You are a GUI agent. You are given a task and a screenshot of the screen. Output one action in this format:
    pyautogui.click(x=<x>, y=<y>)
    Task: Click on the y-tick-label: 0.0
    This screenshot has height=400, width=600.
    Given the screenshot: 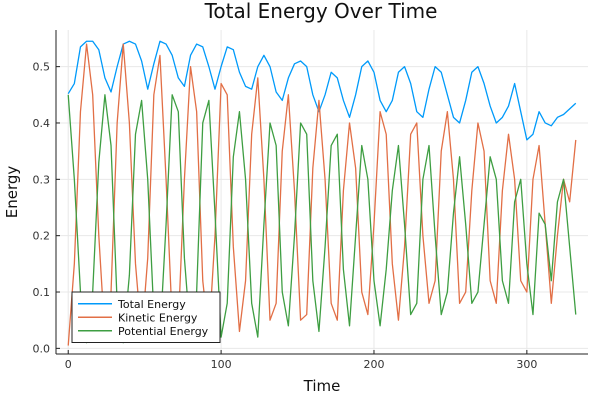 What is the action you would take?
    pyautogui.click(x=42, y=348)
    